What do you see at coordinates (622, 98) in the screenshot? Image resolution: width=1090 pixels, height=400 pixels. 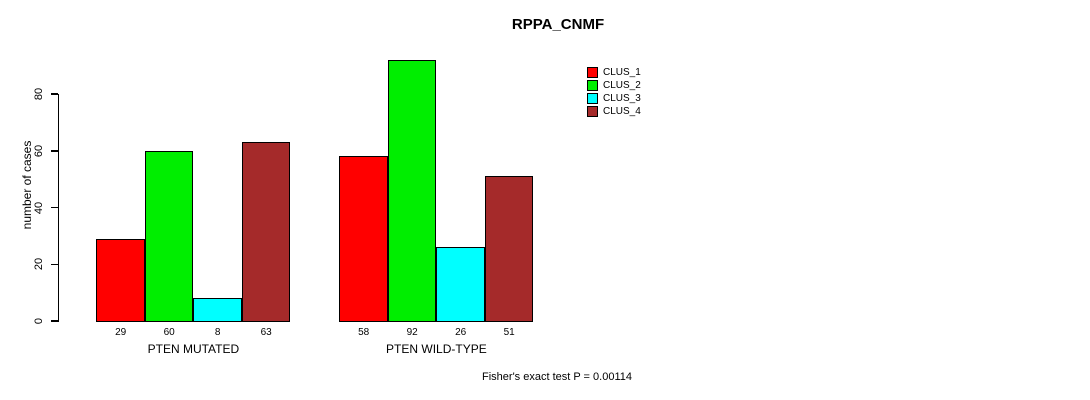 I see `legend-label: CLUS_3` at bounding box center [622, 98].